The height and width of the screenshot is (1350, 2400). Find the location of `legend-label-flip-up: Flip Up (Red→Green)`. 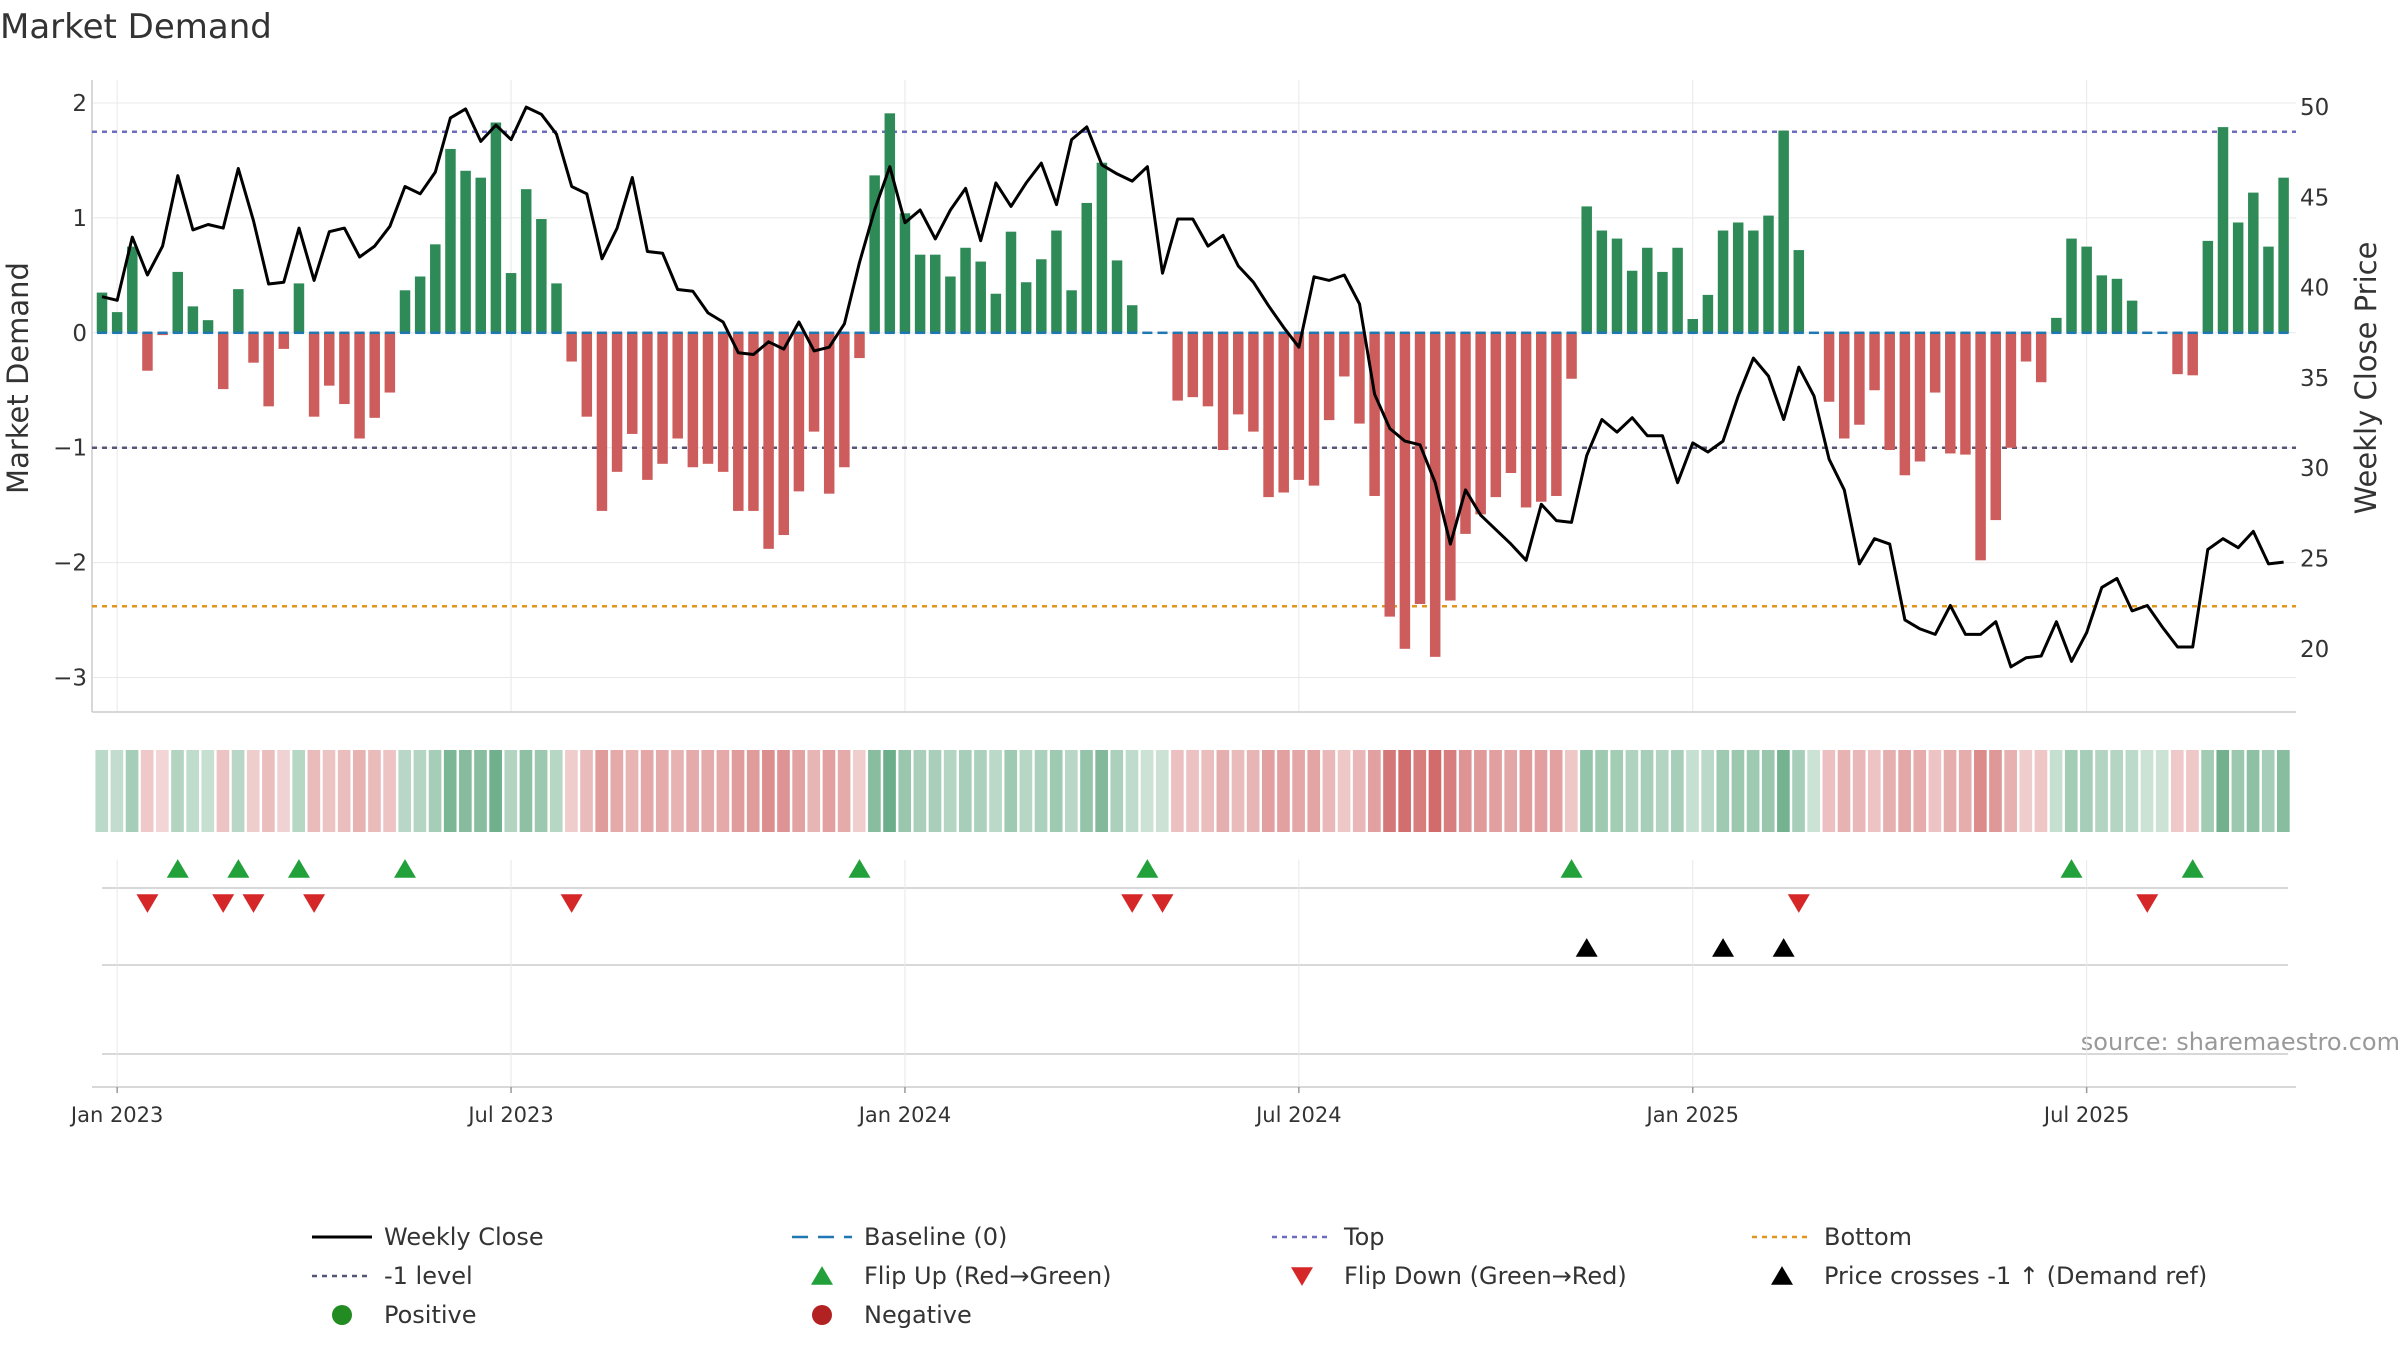

legend-label-flip-up: Flip Up (Red→Green) is located at coordinates (988, 1276).